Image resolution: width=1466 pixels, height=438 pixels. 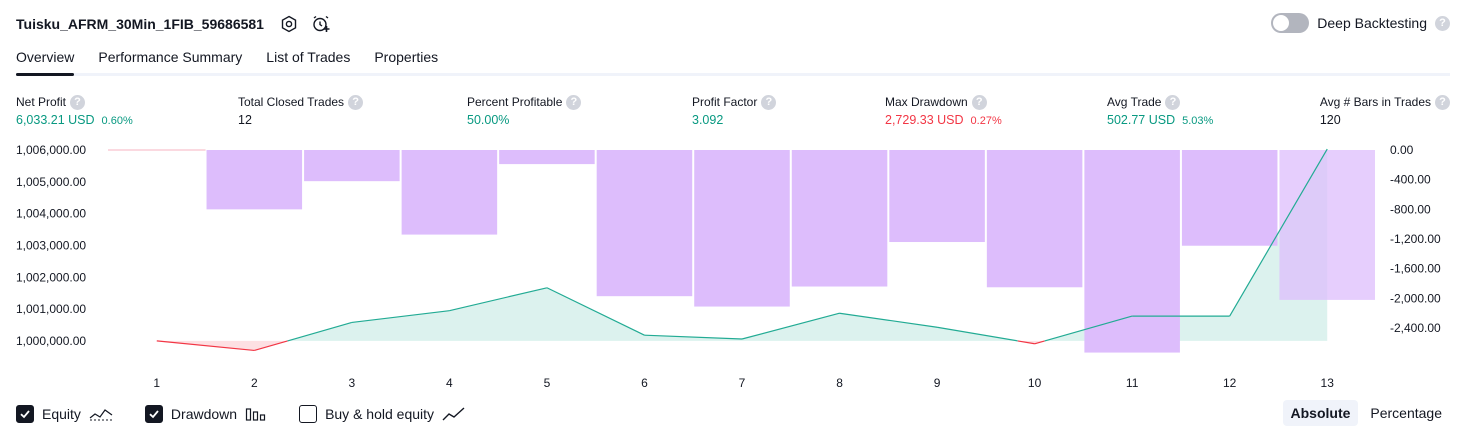 I want to click on checkbox-unchecked, so click(x=308, y=414).